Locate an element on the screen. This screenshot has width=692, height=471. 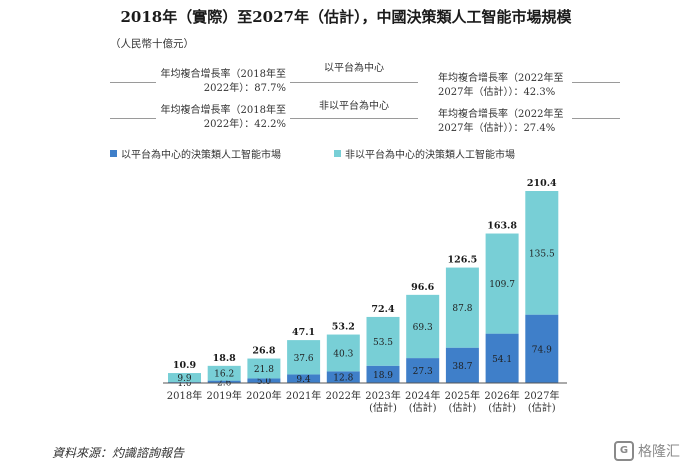
legend-platform-swatch is located at coordinates (113, 153).